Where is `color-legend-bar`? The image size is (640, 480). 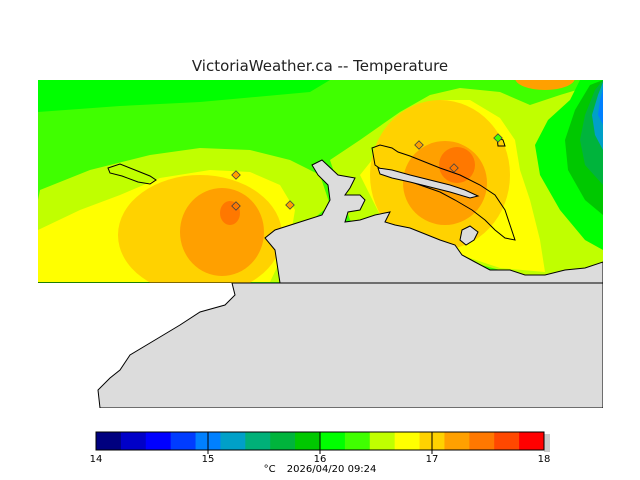
color-legend-bar is located at coordinates (322, 442).